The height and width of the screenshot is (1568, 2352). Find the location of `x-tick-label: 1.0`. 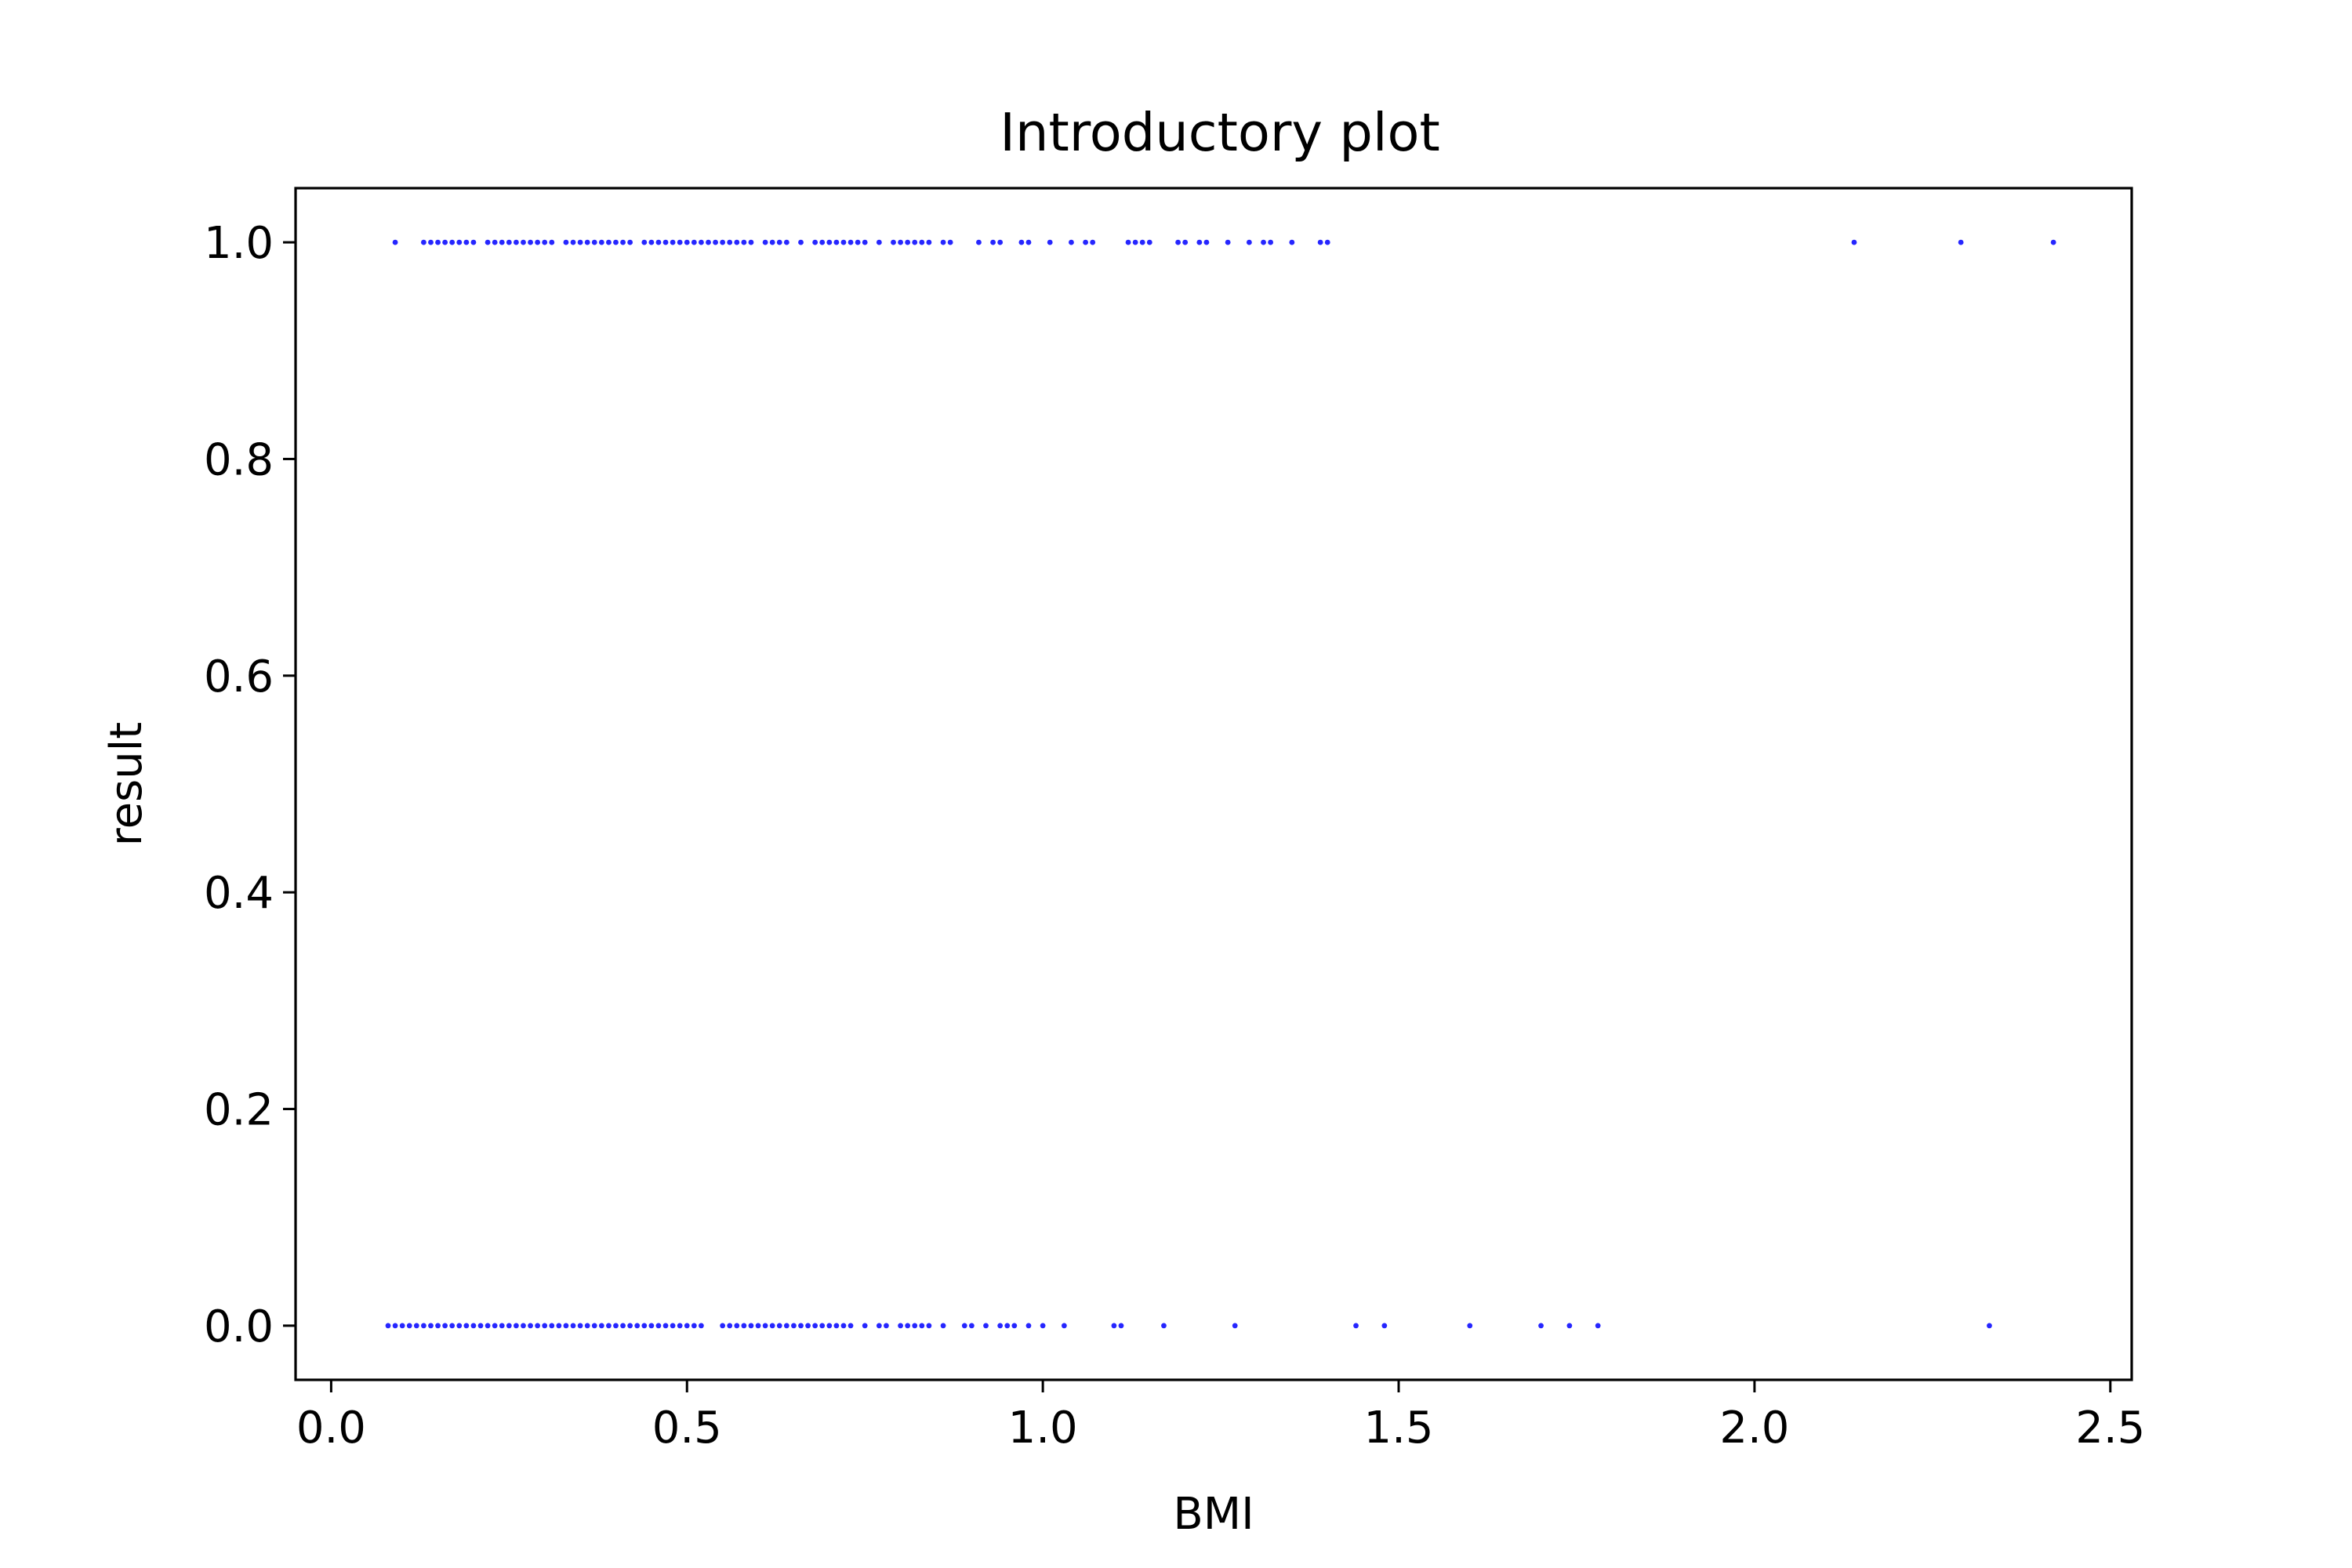

x-tick-label: 1.0 is located at coordinates (1043, 1428).